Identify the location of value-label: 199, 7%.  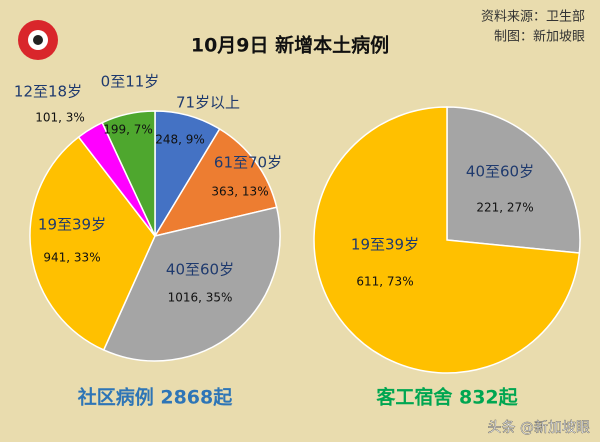
(128, 130).